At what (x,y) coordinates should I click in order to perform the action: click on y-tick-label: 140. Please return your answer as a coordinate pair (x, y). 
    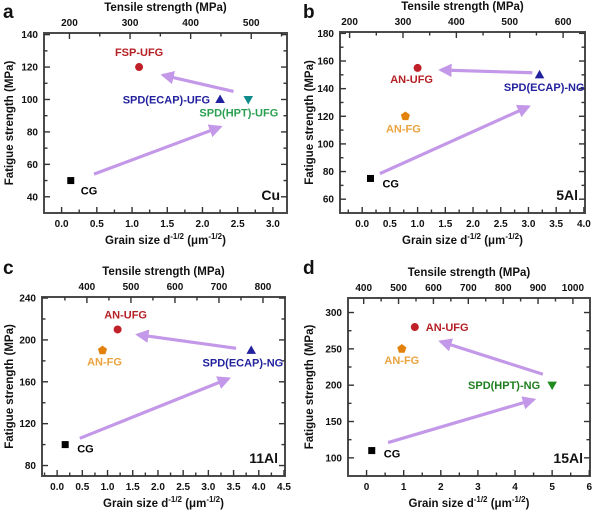
    Looking at the image, I should click on (325, 89).